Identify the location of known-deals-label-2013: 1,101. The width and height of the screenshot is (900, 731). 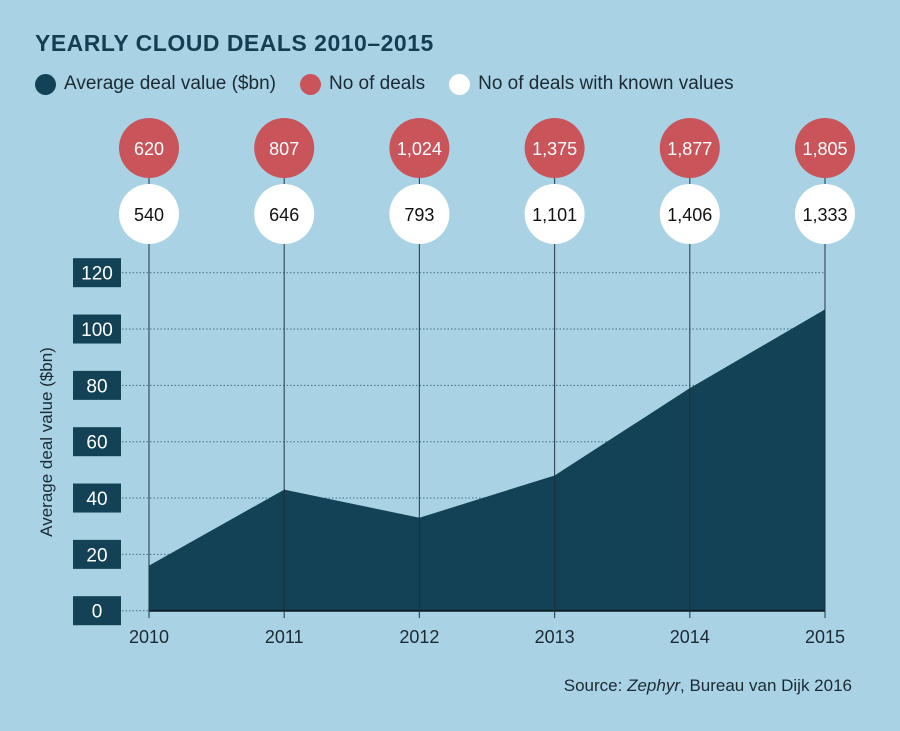
(554, 215).